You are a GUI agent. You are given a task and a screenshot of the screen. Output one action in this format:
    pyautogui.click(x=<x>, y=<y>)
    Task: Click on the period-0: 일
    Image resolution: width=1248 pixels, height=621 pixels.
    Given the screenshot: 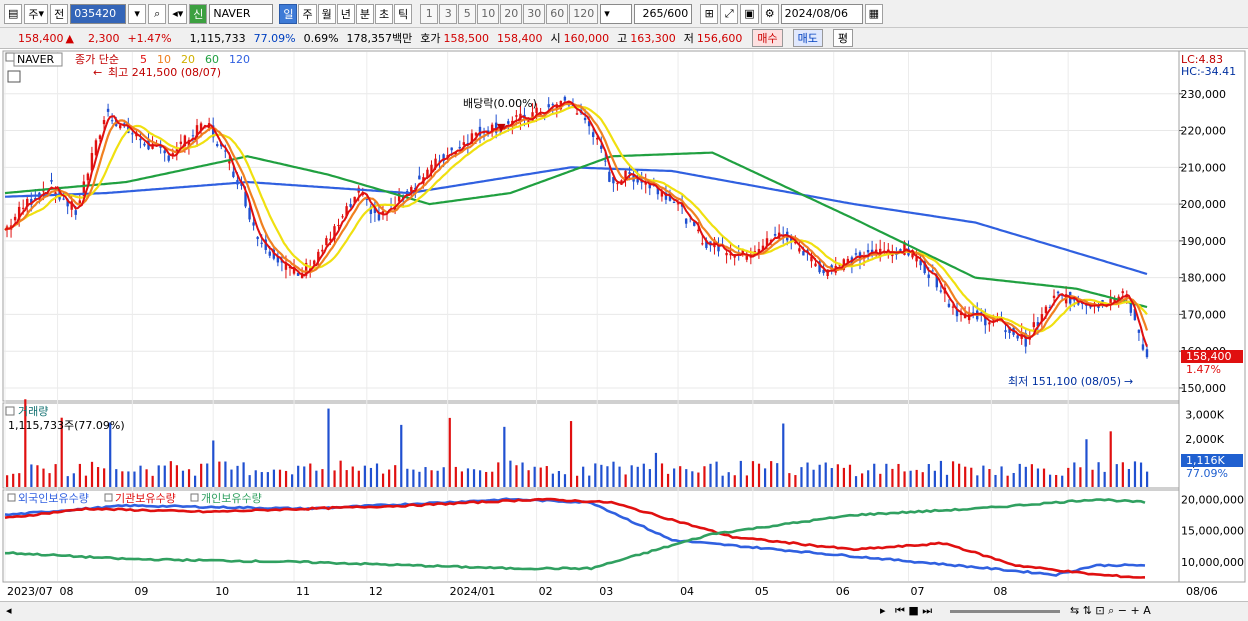 What is the action you would take?
    pyautogui.click(x=288, y=13)
    